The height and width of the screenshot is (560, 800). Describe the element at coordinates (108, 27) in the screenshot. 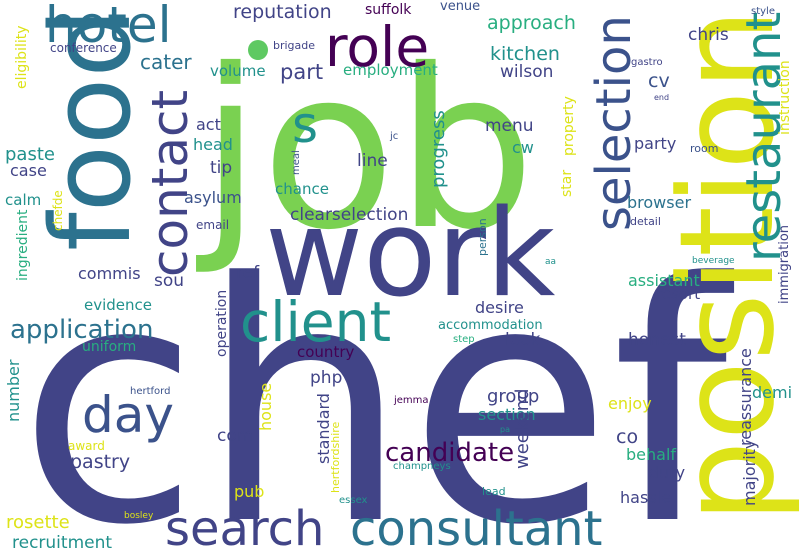

I see `word-10: hotel` at that location.